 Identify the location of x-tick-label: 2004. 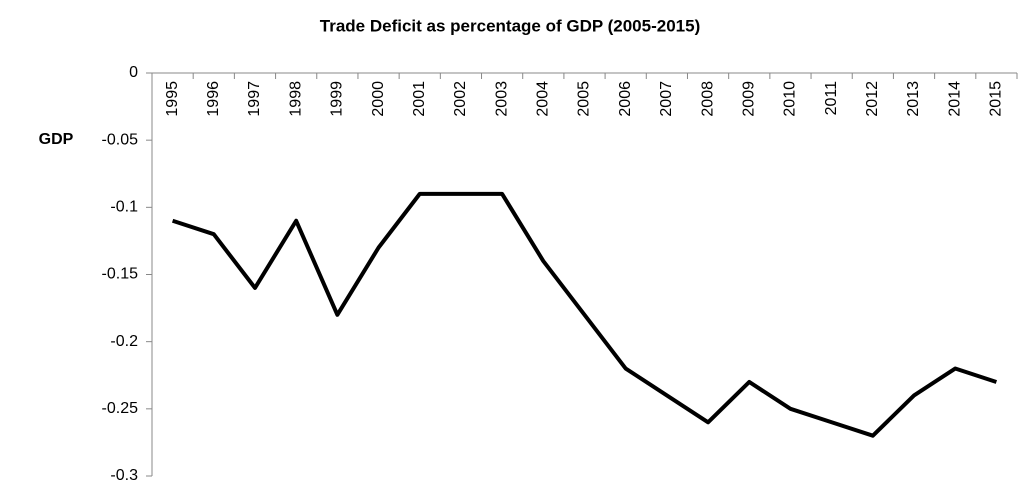
(543, 99).